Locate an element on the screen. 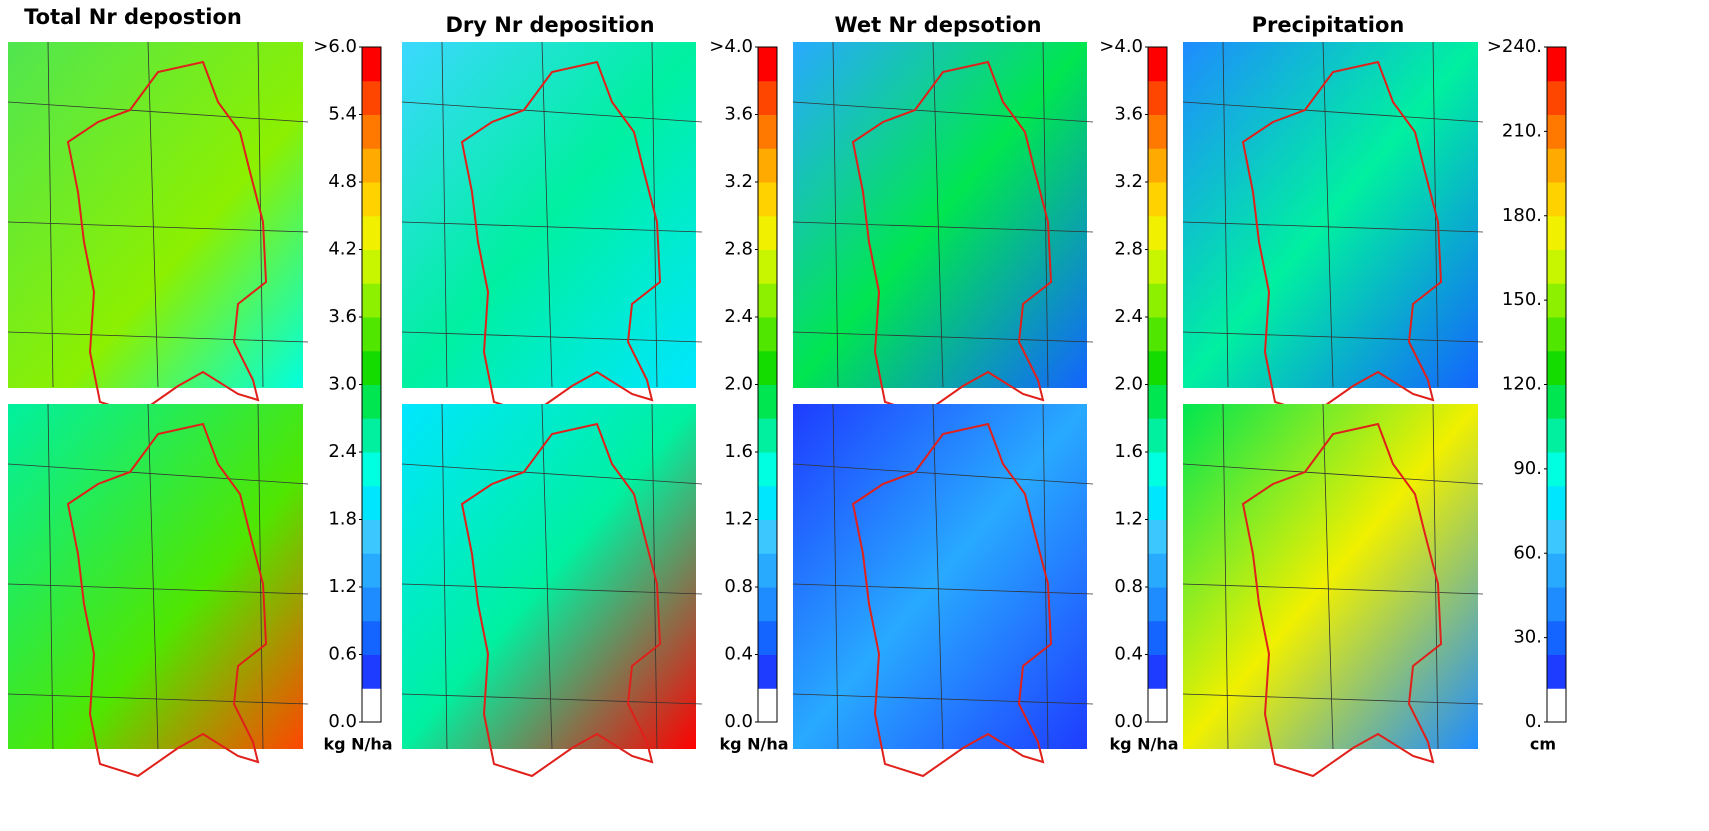 Image resolution: width=1709 pixels, height=831 pixels. colorbar-tick-label: 0.6 is located at coordinates (342, 654).